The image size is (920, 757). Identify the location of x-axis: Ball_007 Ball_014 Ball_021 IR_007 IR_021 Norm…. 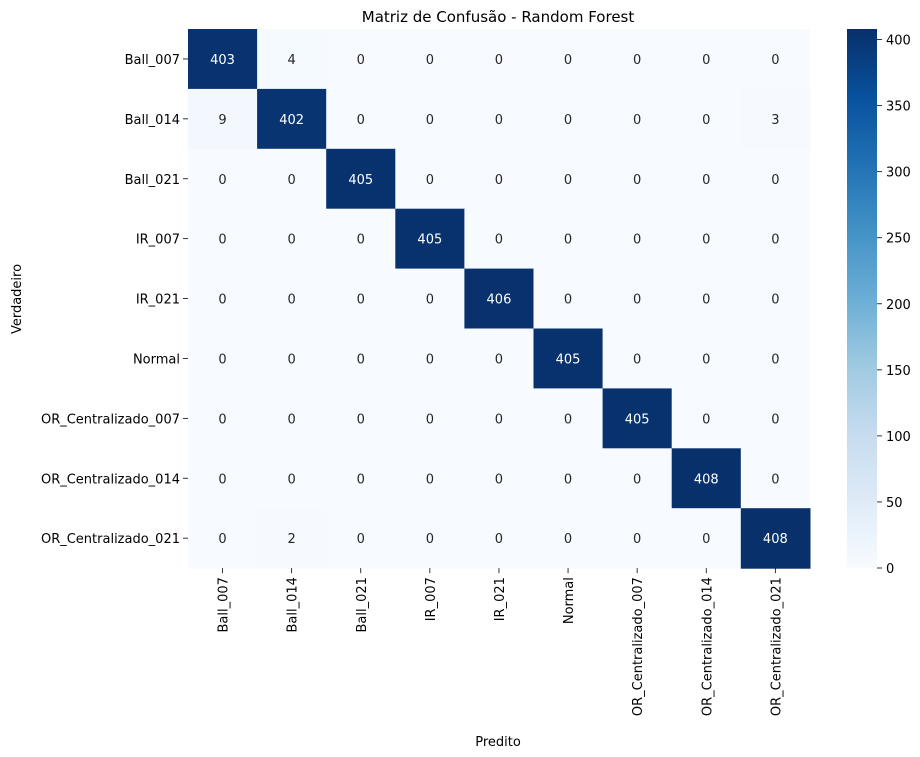
(500, 642).